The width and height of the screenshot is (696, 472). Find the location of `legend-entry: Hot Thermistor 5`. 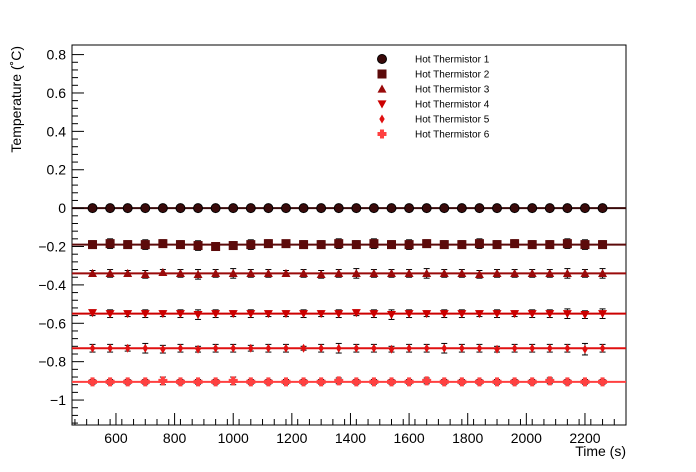

legend-entry: Hot Thermistor 5 is located at coordinates (434, 120).